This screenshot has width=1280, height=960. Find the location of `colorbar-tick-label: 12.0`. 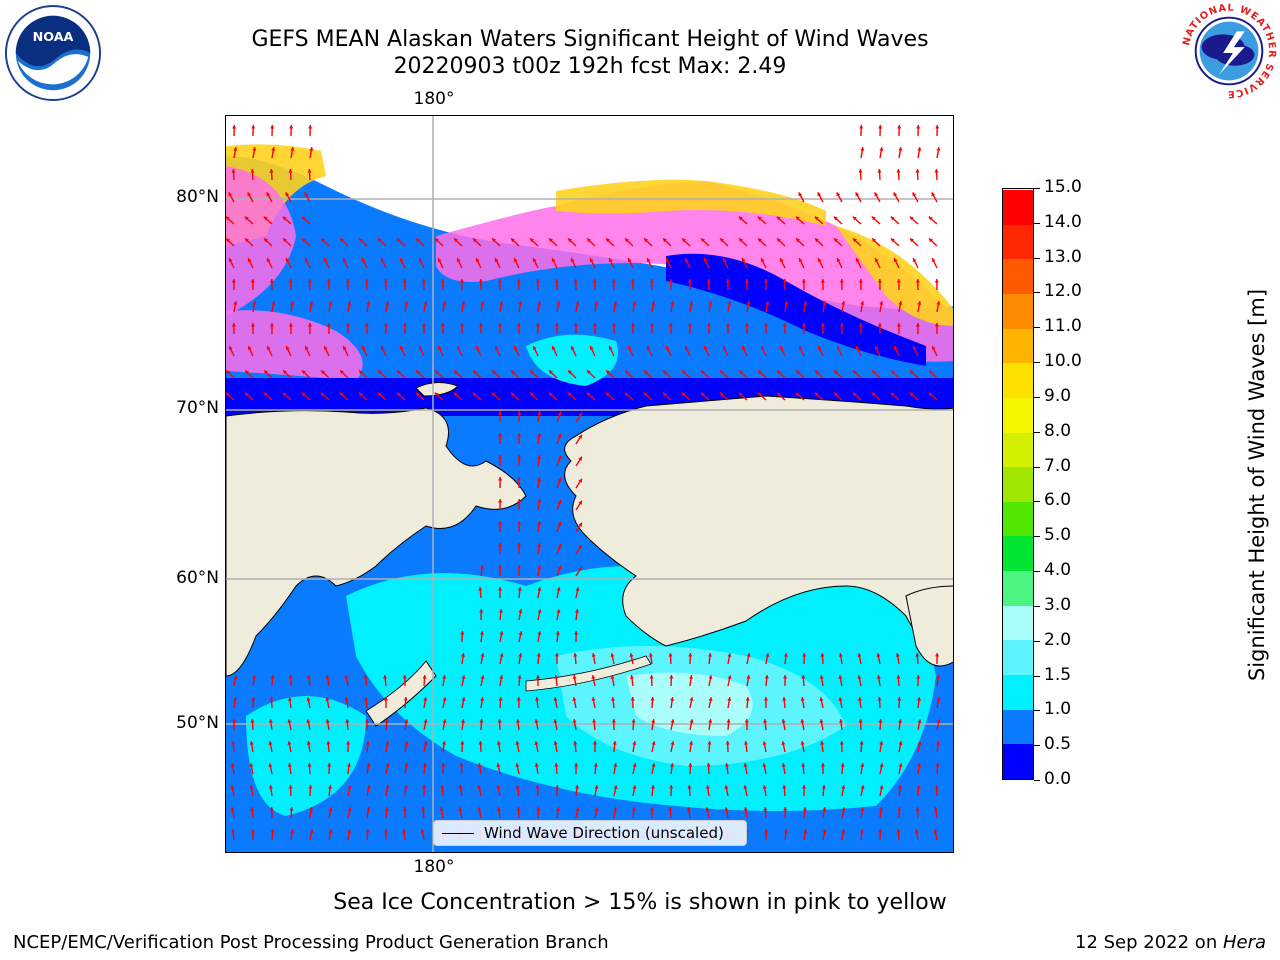

colorbar-tick-label: 12.0 is located at coordinates (1063, 291).